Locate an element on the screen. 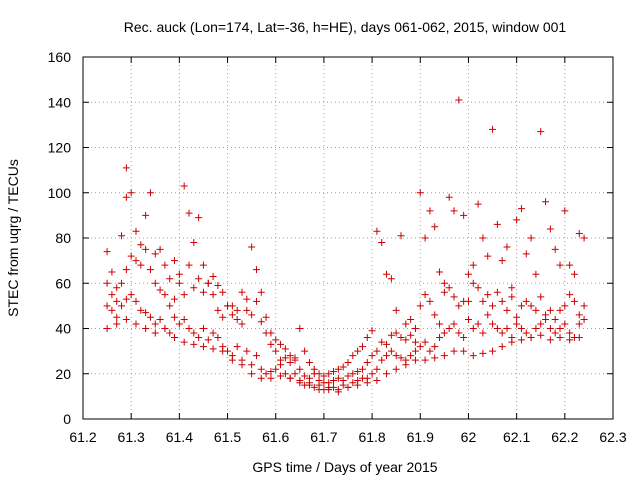  x-tick-label: 62.2 is located at coordinates (564, 437).